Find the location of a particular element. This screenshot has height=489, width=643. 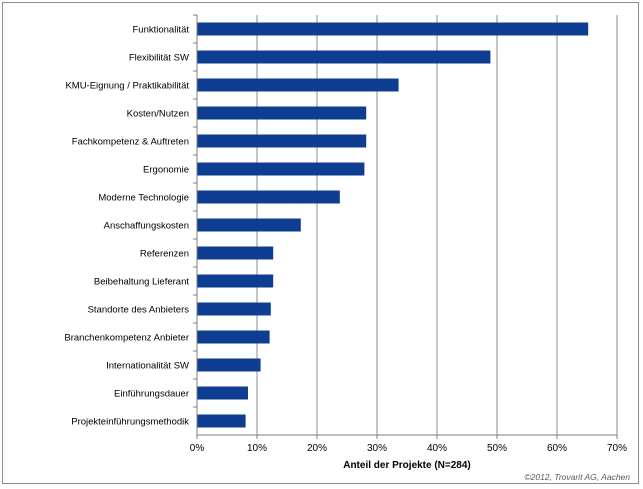

category-label: Branchenkompetenz Anbieter is located at coordinates (126, 338).